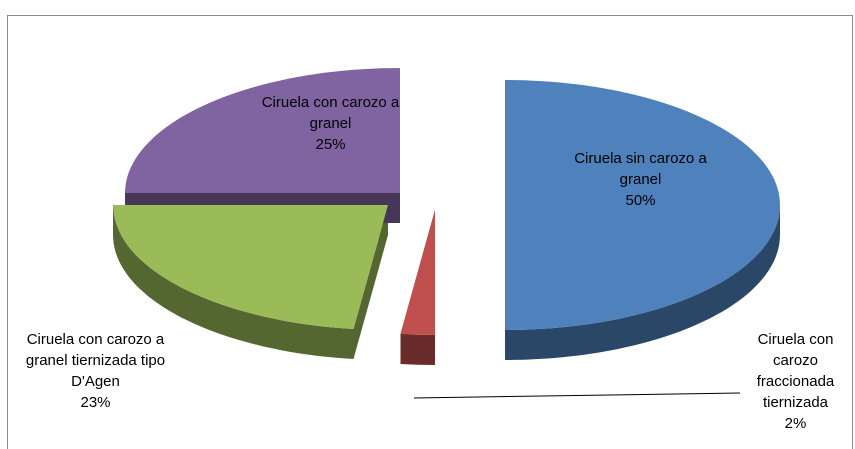 The height and width of the screenshot is (449, 855). I want to click on slice-label: Ciruela con carozo a granel, so click(330, 113).